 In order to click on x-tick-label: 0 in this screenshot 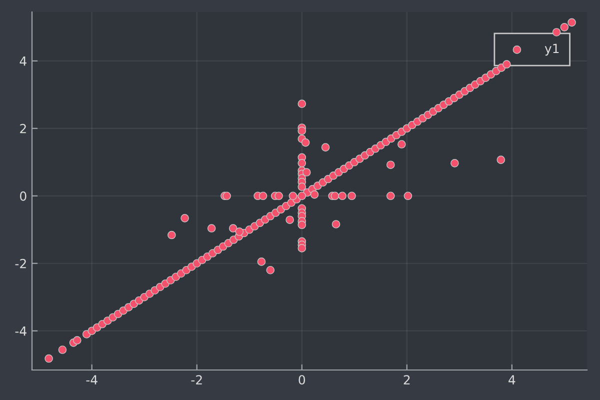, I will do `click(302, 380)`.